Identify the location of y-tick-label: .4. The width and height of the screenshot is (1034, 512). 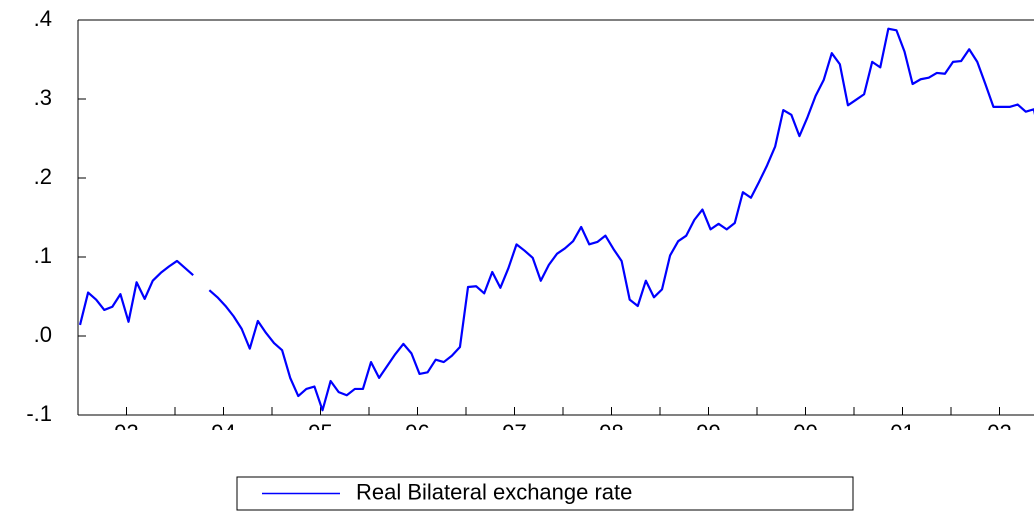
(43, 18).